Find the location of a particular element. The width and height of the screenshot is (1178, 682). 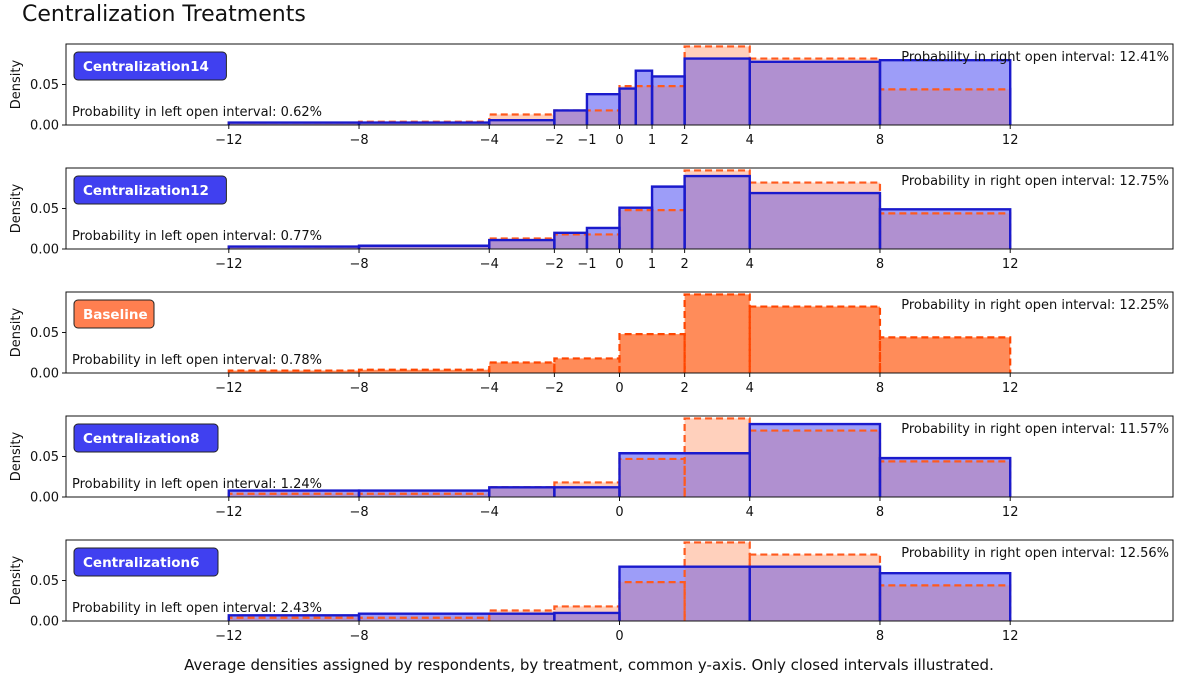

left-open-interval-label: Probability in left open interval: 0.78% is located at coordinates (197, 360).